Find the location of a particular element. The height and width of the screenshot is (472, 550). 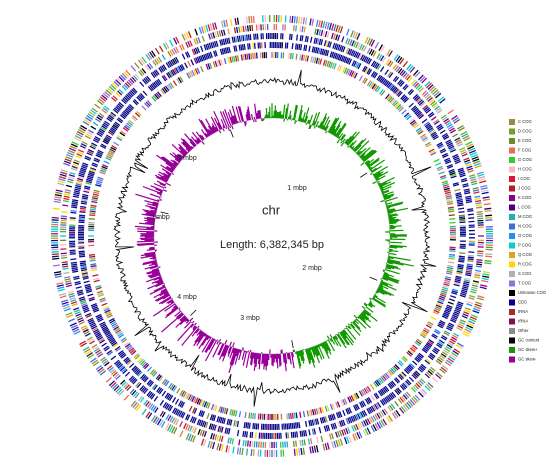

legend-label: J COG is located at coordinates (524, 188).